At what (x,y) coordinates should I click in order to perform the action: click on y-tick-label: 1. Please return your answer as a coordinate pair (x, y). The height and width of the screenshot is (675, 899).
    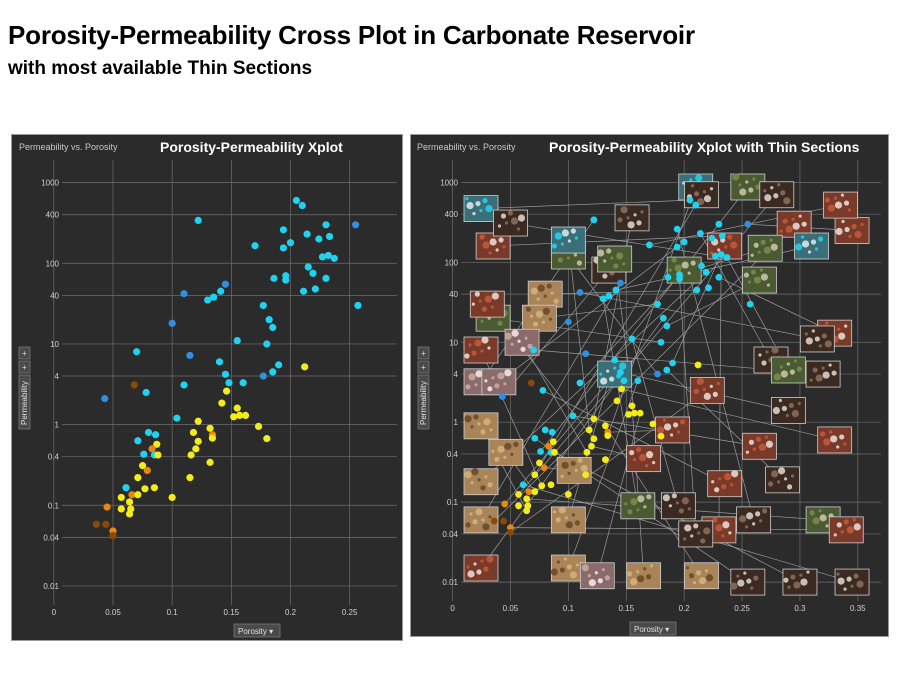
    Looking at the image, I should click on (57, 425).